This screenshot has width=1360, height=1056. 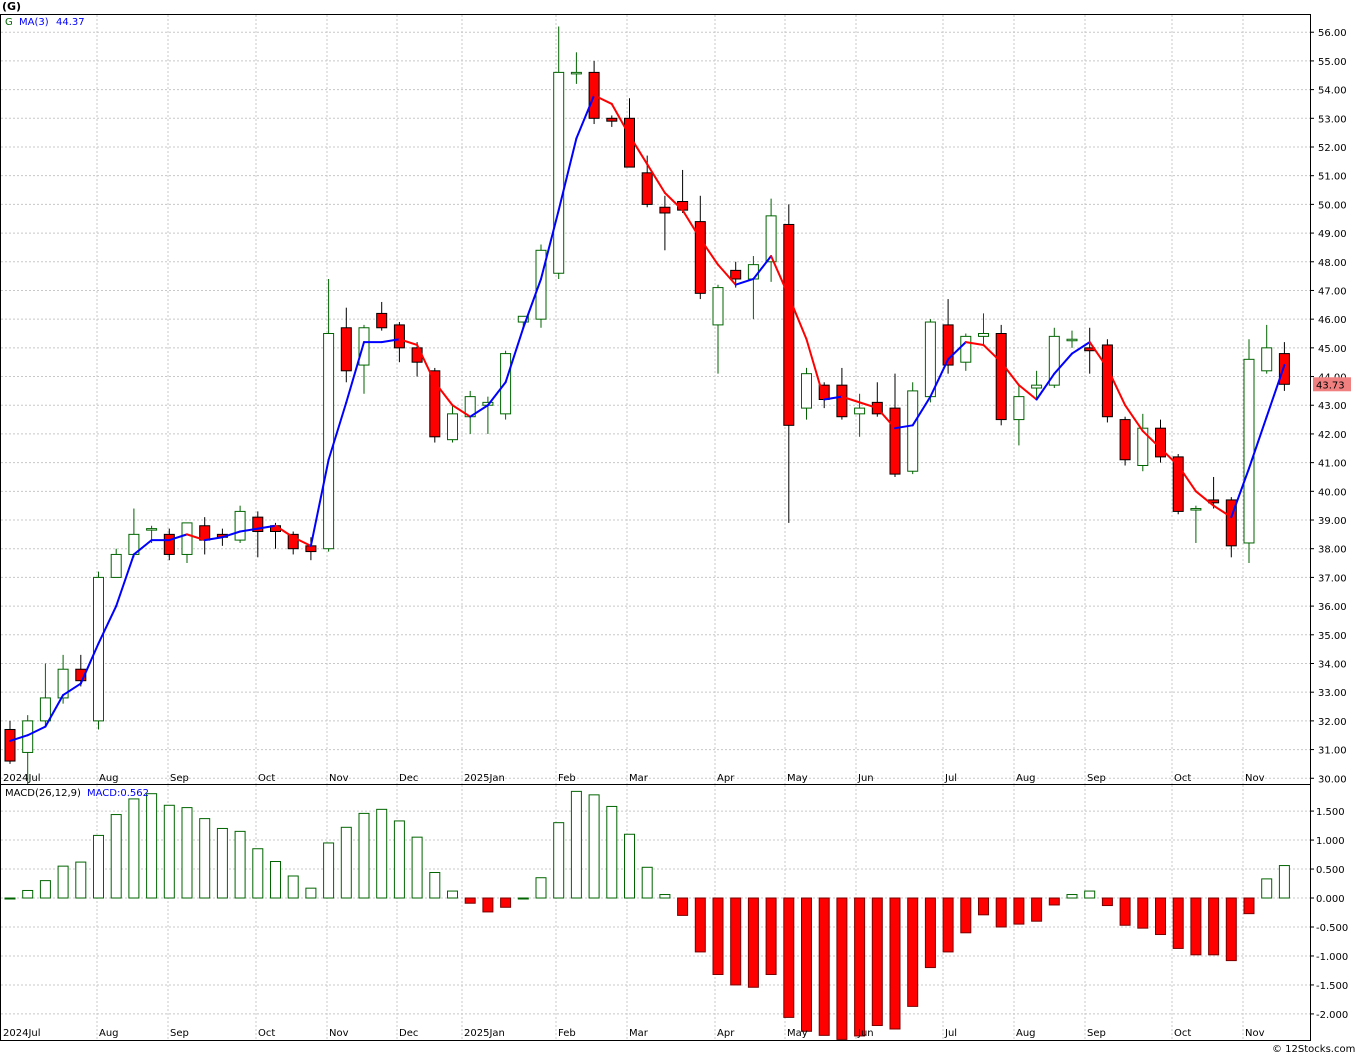 What do you see at coordinates (1332, 521) in the screenshot?
I see `price-tick-label: 39.00` at bounding box center [1332, 521].